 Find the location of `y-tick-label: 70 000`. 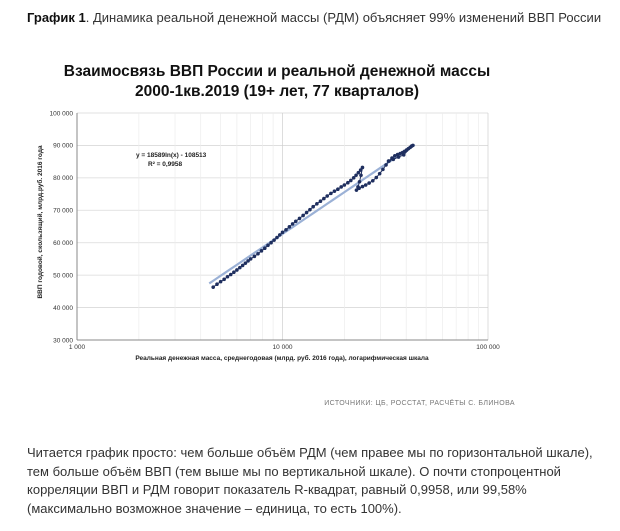

y-tick-label: 70 000 is located at coordinates (63, 211).